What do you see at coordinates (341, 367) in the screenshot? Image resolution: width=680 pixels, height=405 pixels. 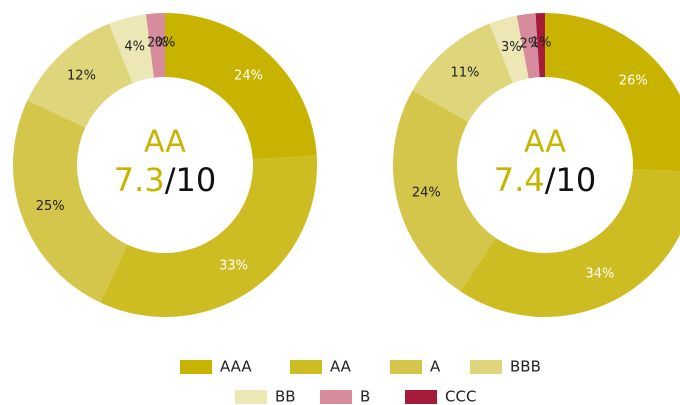 I see `legend-label: AA` at bounding box center [341, 367].